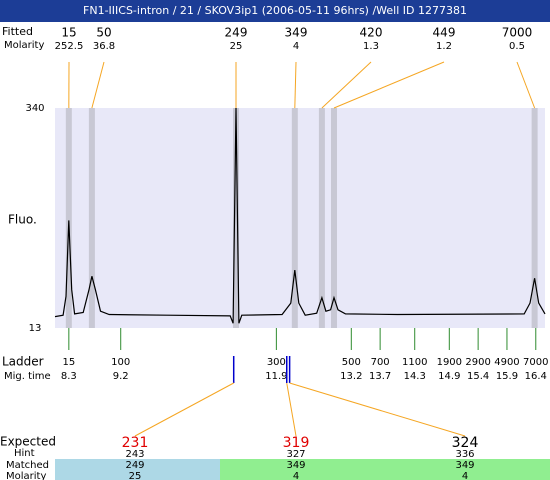 The height and width of the screenshot is (480, 550). Describe the element at coordinates (135, 443) in the screenshot. I see `expected-size: 231` at that location.